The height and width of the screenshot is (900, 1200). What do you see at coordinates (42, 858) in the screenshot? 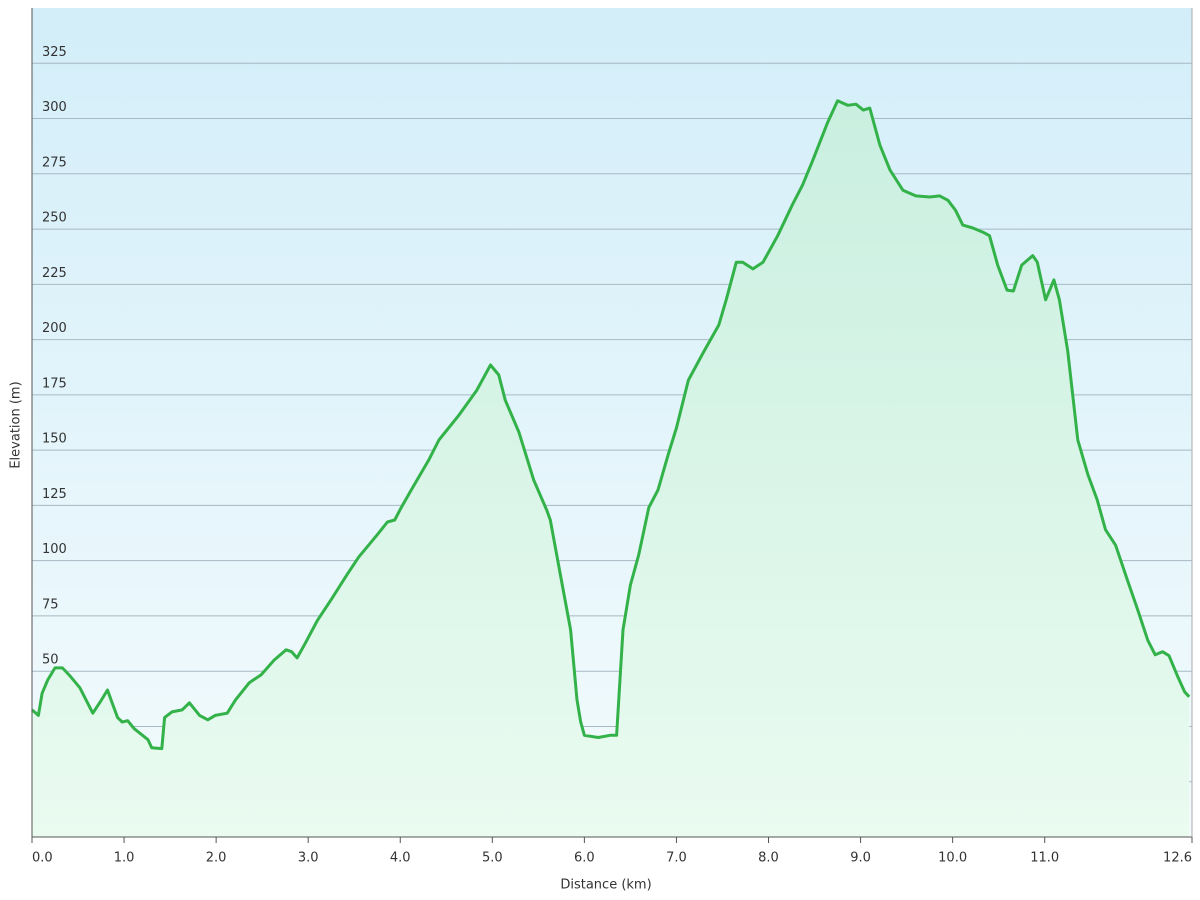
I see `x-tick-label: 0.0` at bounding box center [42, 858].